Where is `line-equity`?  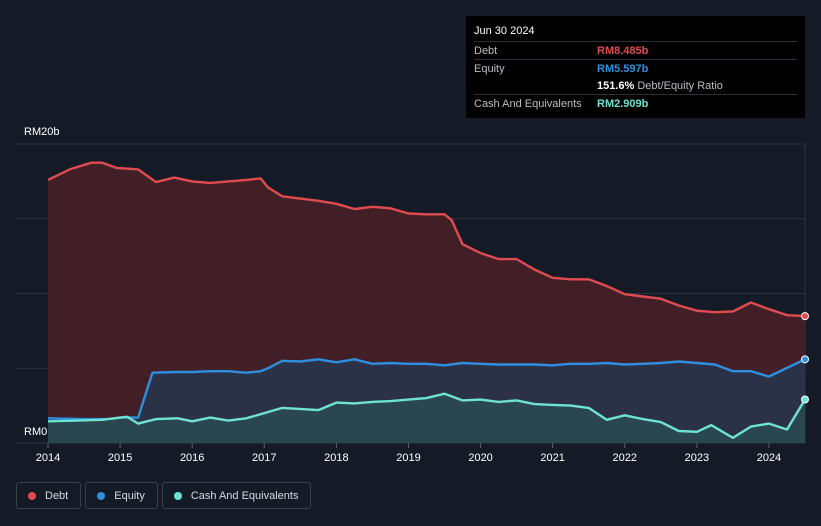
line-equity is located at coordinates (426, 389).